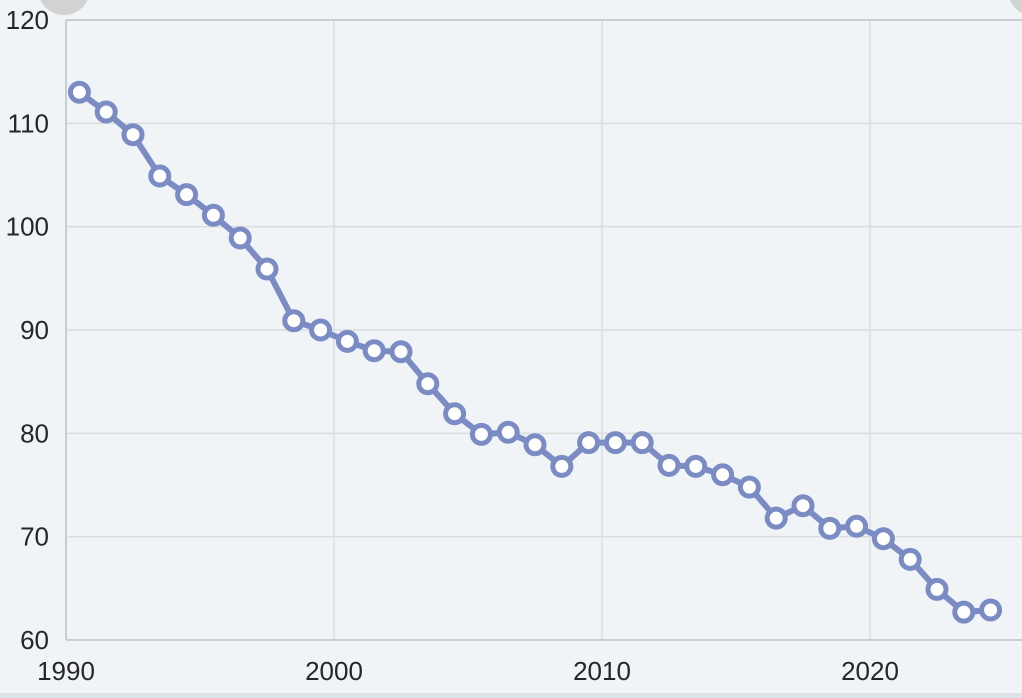 The image size is (1022, 698). I want to click on y-tick-label: 90, so click(34, 330).